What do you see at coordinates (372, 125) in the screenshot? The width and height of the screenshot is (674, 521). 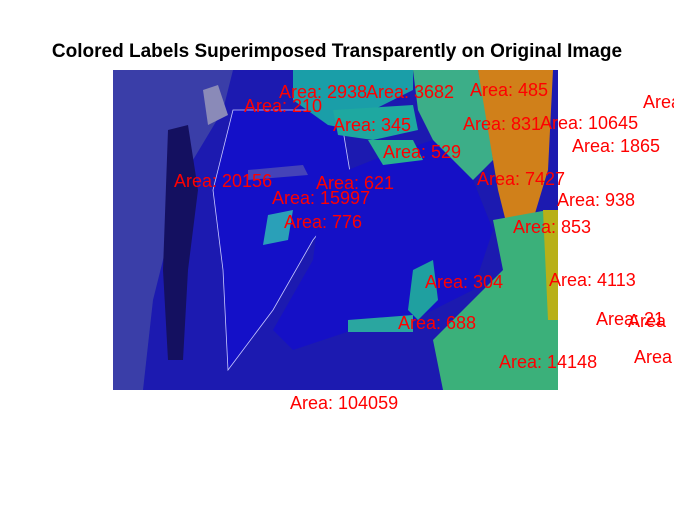 I see `area-label: Area: 345` at bounding box center [372, 125].